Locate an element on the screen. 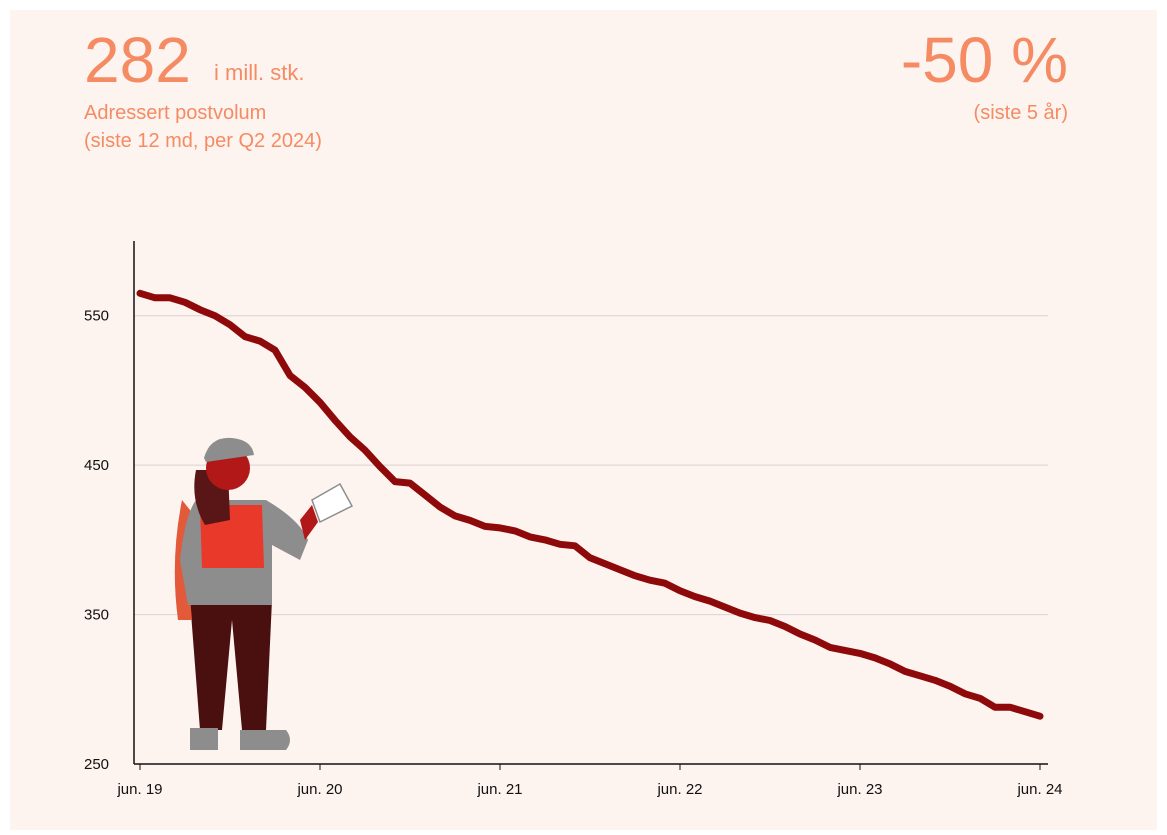 This screenshot has height=835, width=1167. x-tick-label: jun. 19 is located at coordinates (139, 789).